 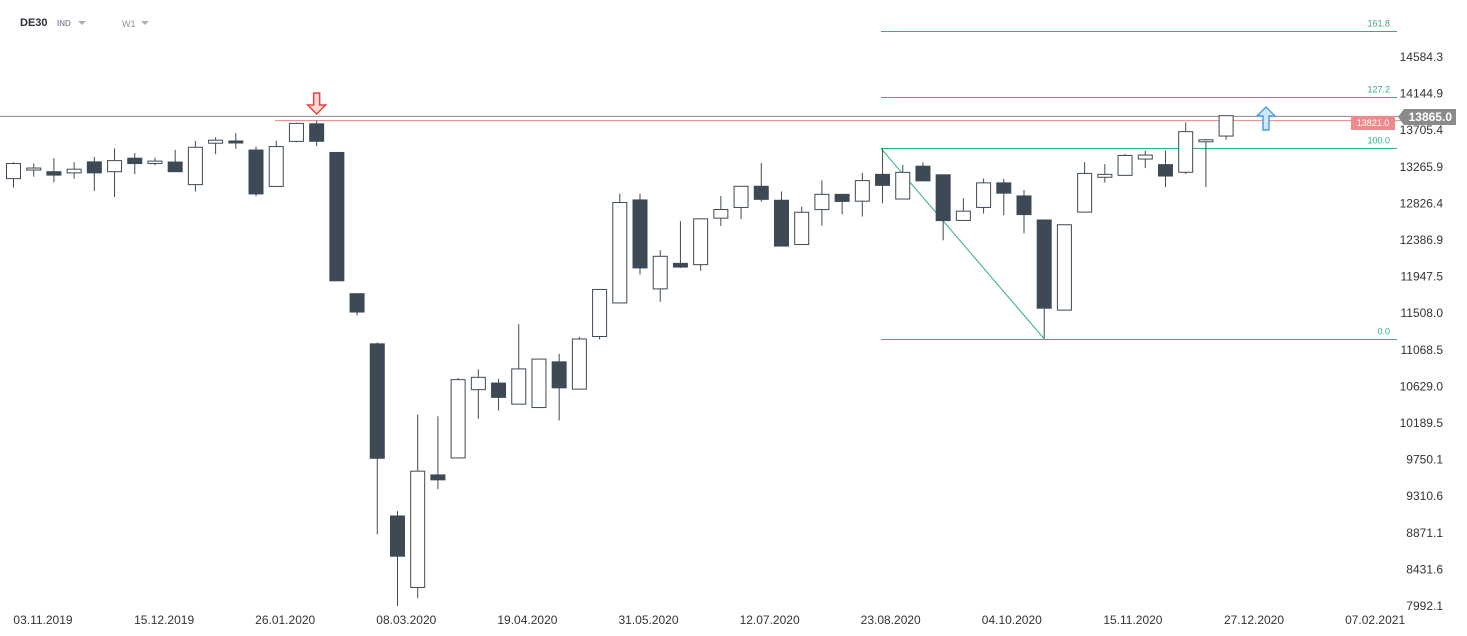 What do you see at coordinates (1422, 130) in the screenshot?
I see `y-tick-label: 13705.4` at bounding box center [1422, 130].